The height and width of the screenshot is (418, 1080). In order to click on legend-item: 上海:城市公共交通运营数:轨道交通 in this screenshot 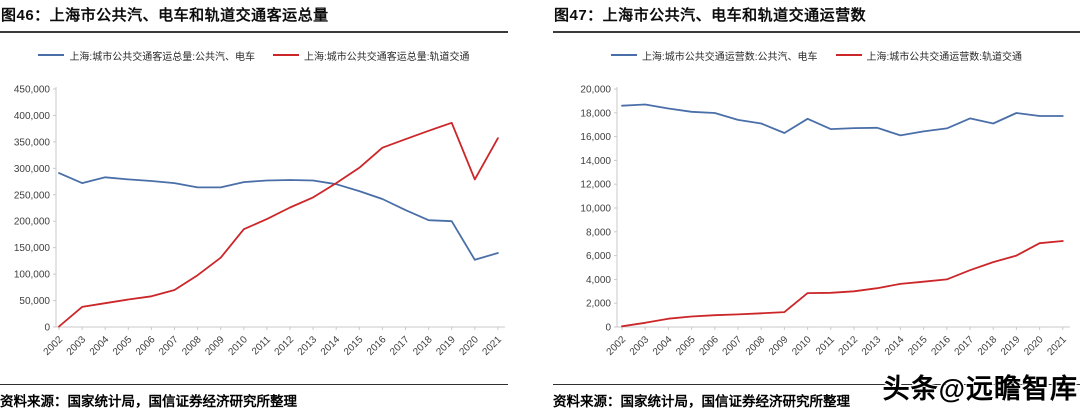, I will do `click(929, 55)`.